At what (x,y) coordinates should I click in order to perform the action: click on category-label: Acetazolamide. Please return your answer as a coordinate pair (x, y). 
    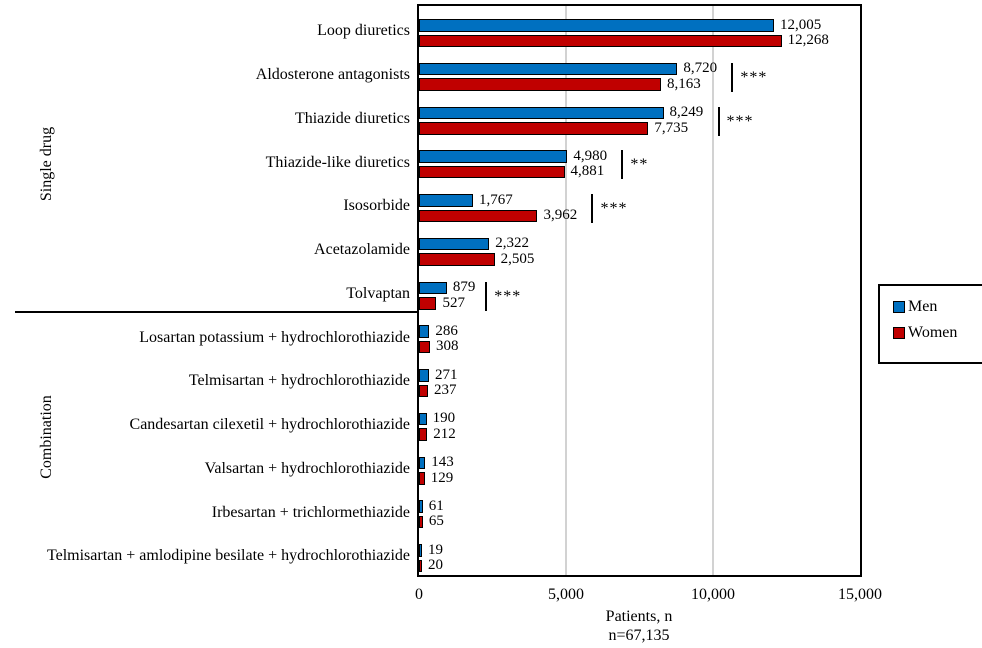
    Looking at the image, I should click on (362, 250).